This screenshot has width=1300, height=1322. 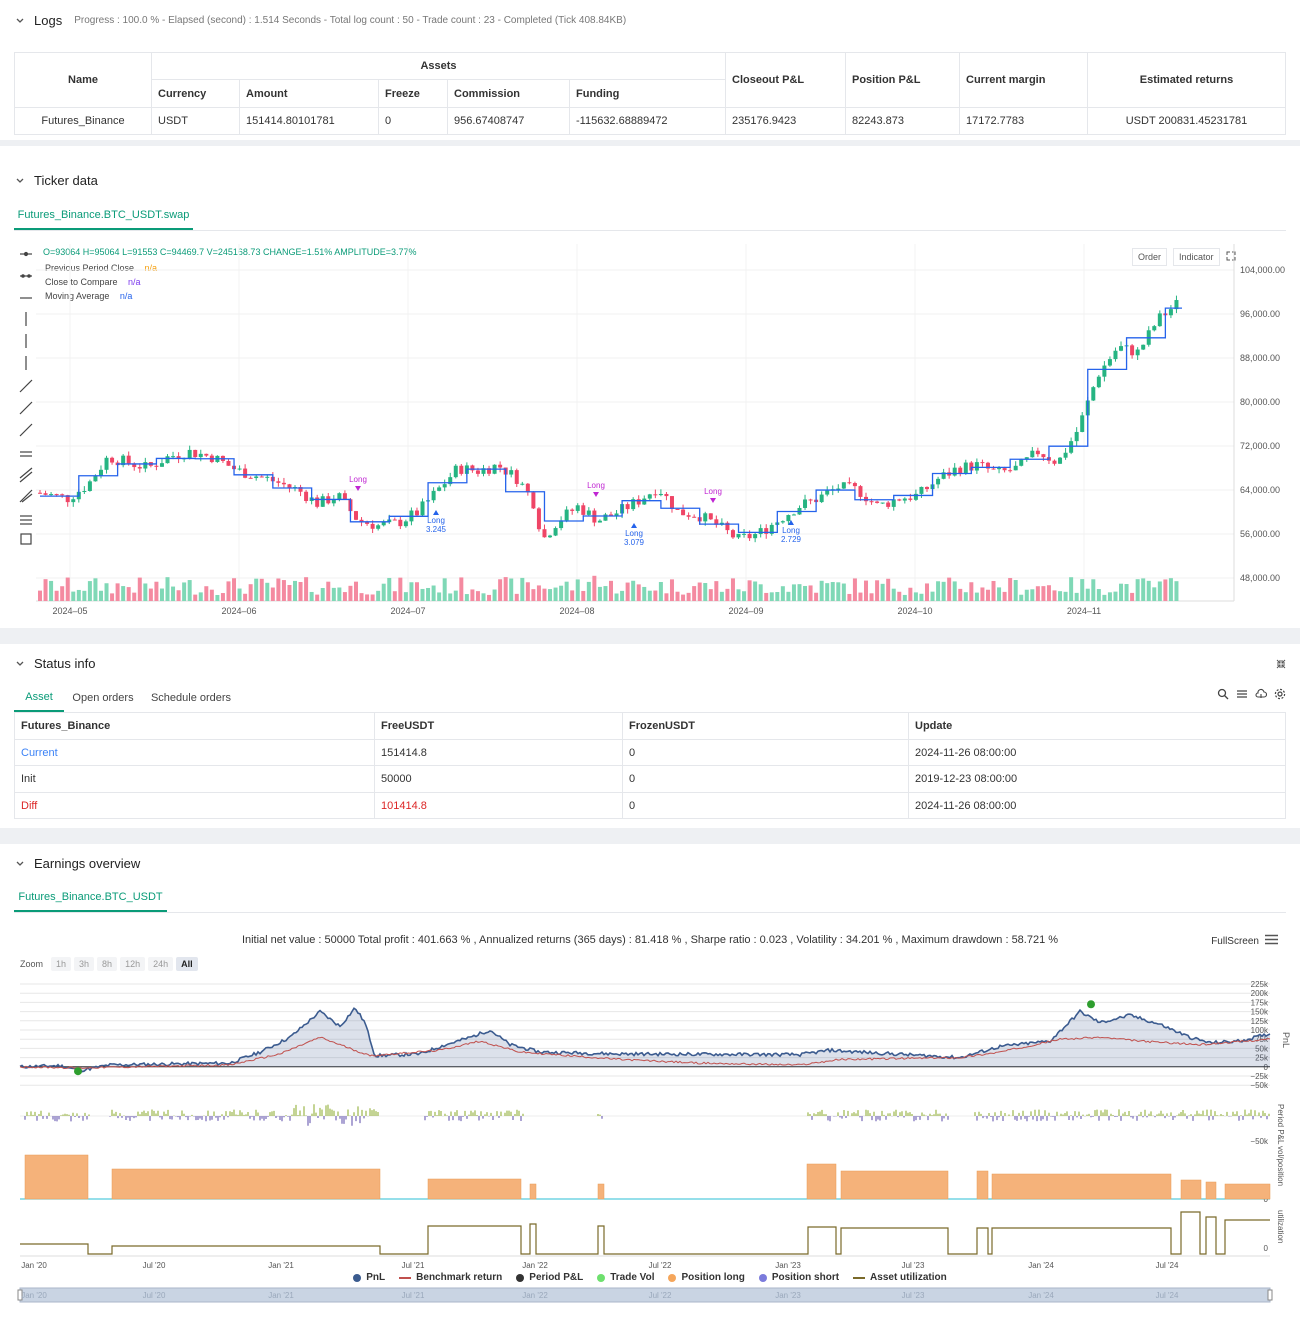 What do you see at coordinates (1262, 270) in the screenshot?
I see `y-tick-label: 104,000.00` at bounding box center [1262, 270].